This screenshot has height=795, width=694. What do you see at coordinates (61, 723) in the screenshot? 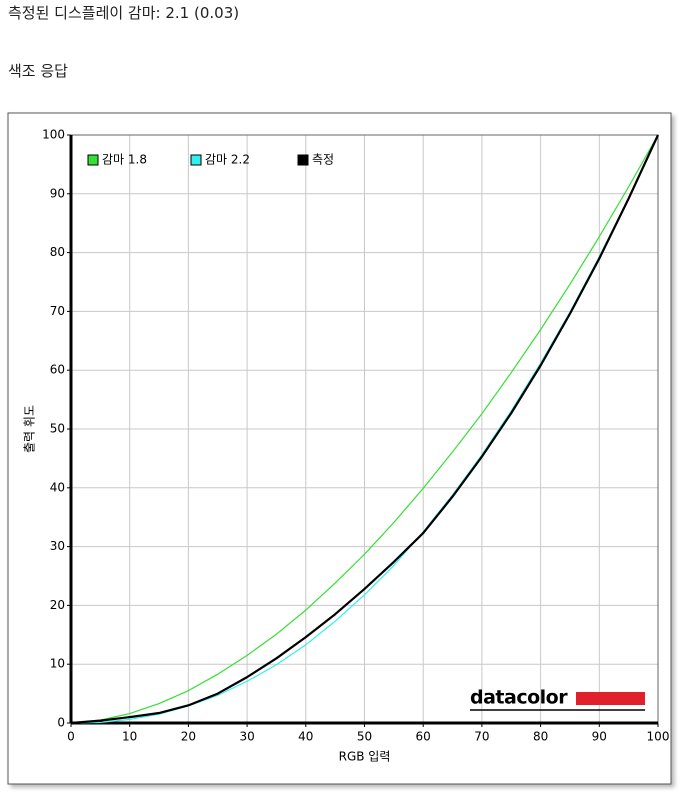
I see `y-tick-label: 0` at bounding box center [61, 723].